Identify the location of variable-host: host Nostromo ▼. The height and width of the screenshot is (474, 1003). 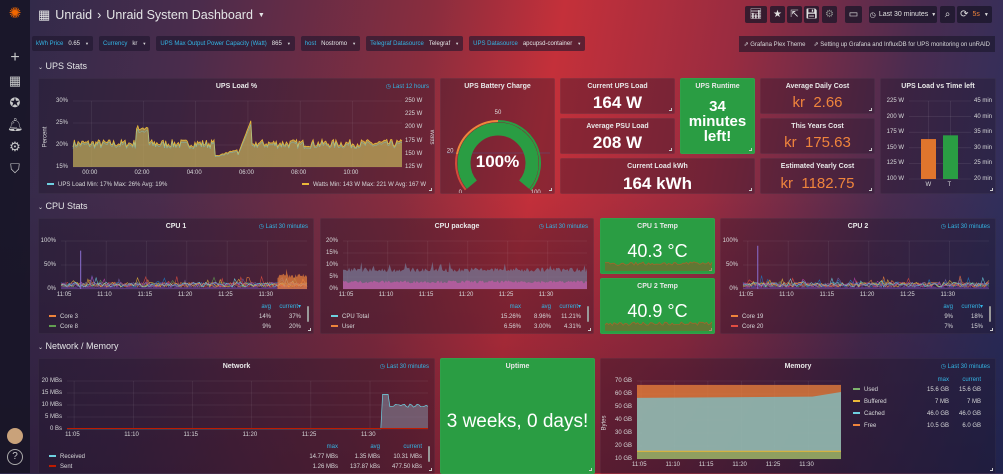
(330, 43).